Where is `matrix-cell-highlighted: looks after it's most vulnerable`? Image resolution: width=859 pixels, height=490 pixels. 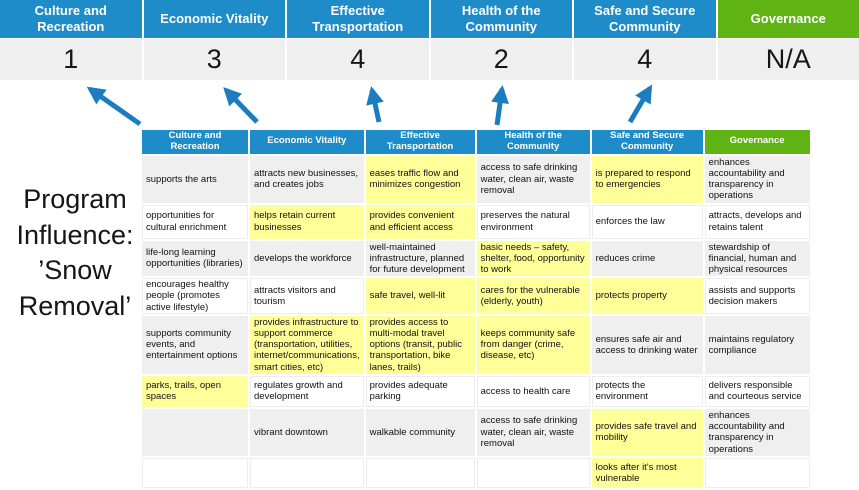 matrix-cell-highlighted: looks after it's most vulnerable is located at coordinates (647, 473).